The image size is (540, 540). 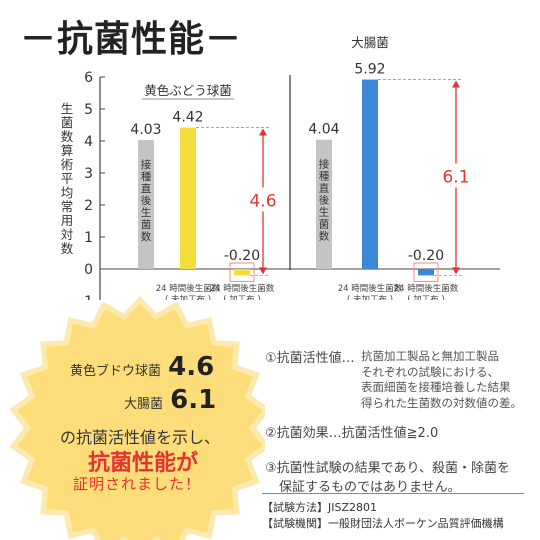 What do you see at coordinates (370, 42) in the screenshot?
I see `chart-title: 大腸菌` at bounding box center [370, 42].